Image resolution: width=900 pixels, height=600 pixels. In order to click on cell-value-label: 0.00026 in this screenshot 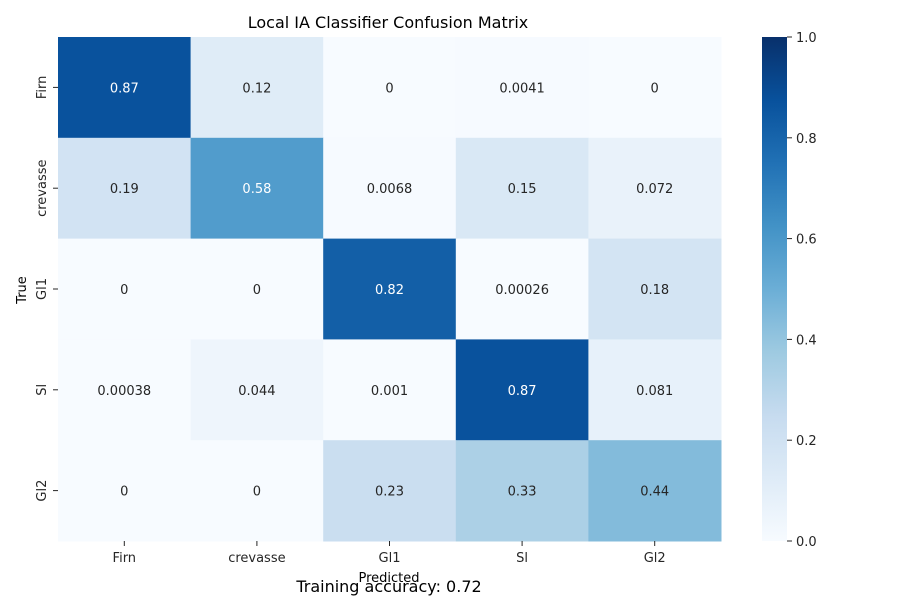, I will do `click(522, 290)`.